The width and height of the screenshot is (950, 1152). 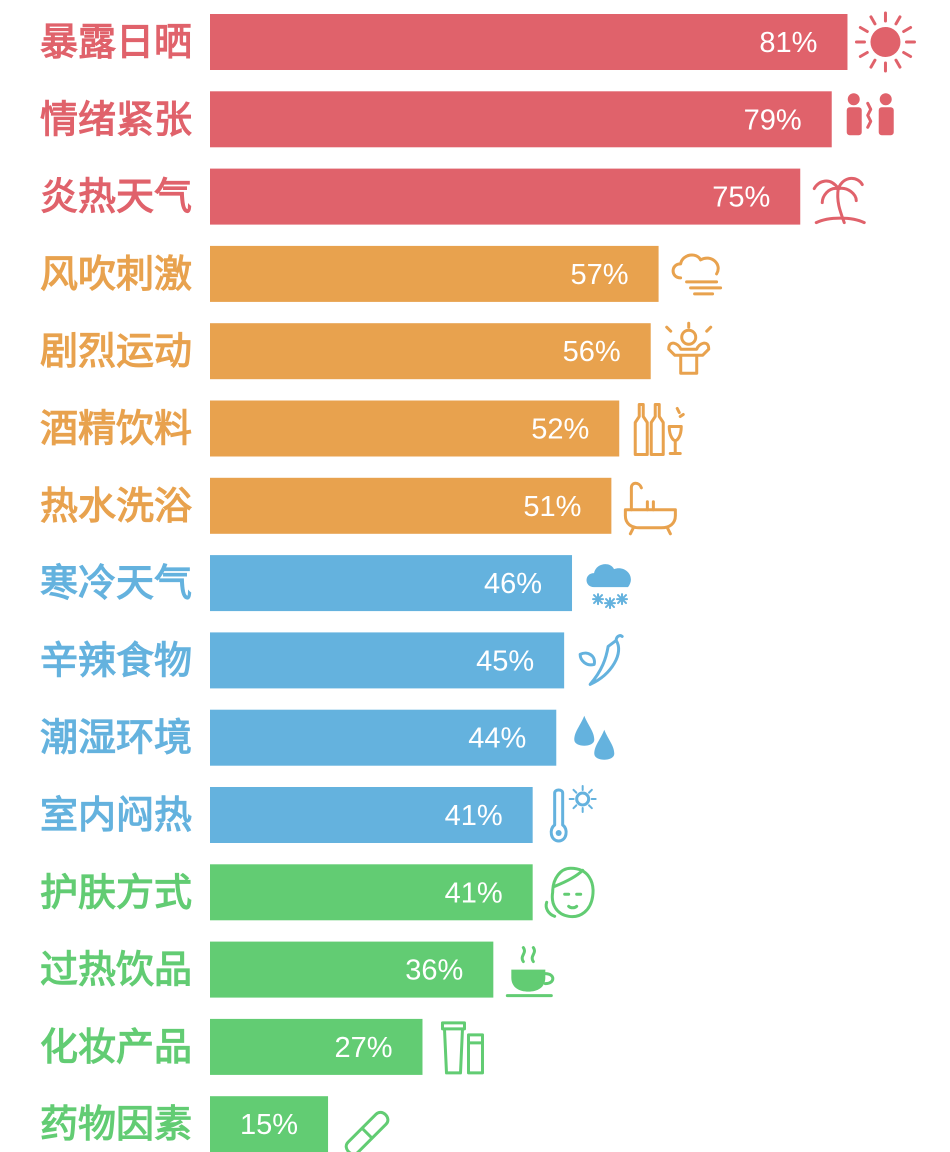 I want to click on chili-pepper-icon, so click(x=601, y=660).